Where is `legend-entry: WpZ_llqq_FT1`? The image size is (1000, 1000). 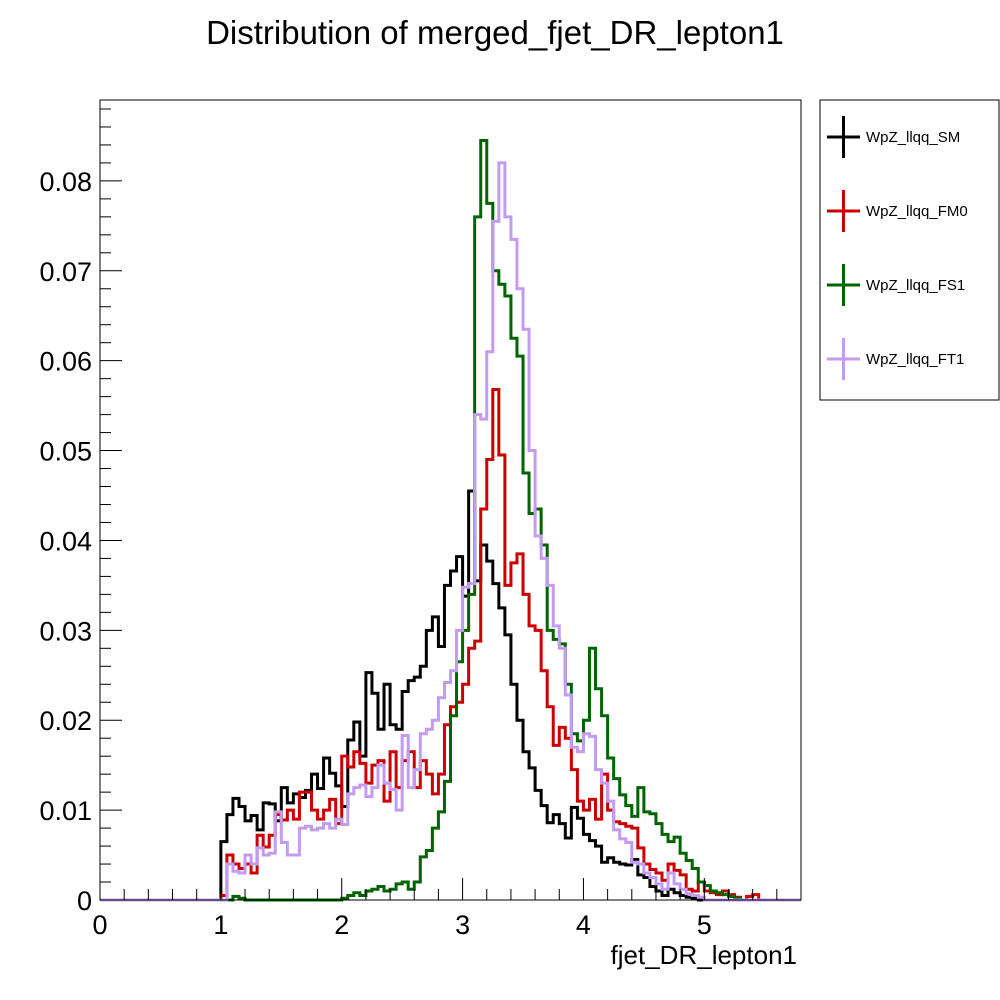 legend-entry: WpZ_llqq_FT1 is located at coordinates (895, 359).